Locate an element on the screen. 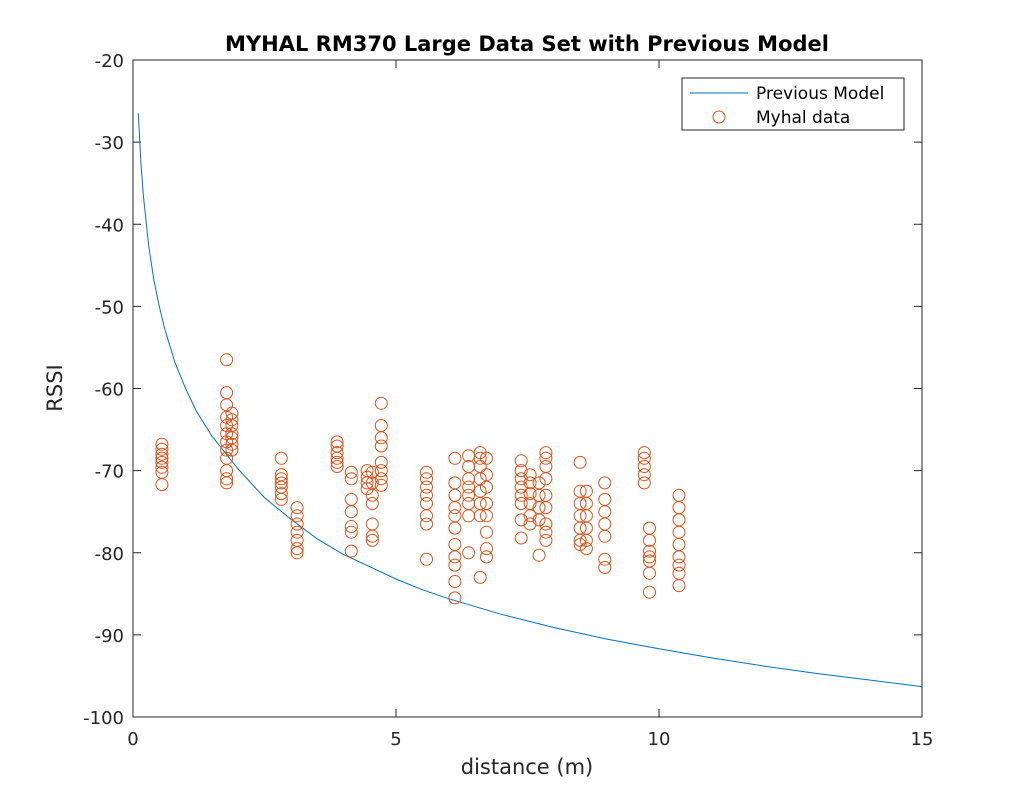 The width and height of the screenshot is (1019, 806). x-axis-label: distance (m) is located at coordinates (527, 767).